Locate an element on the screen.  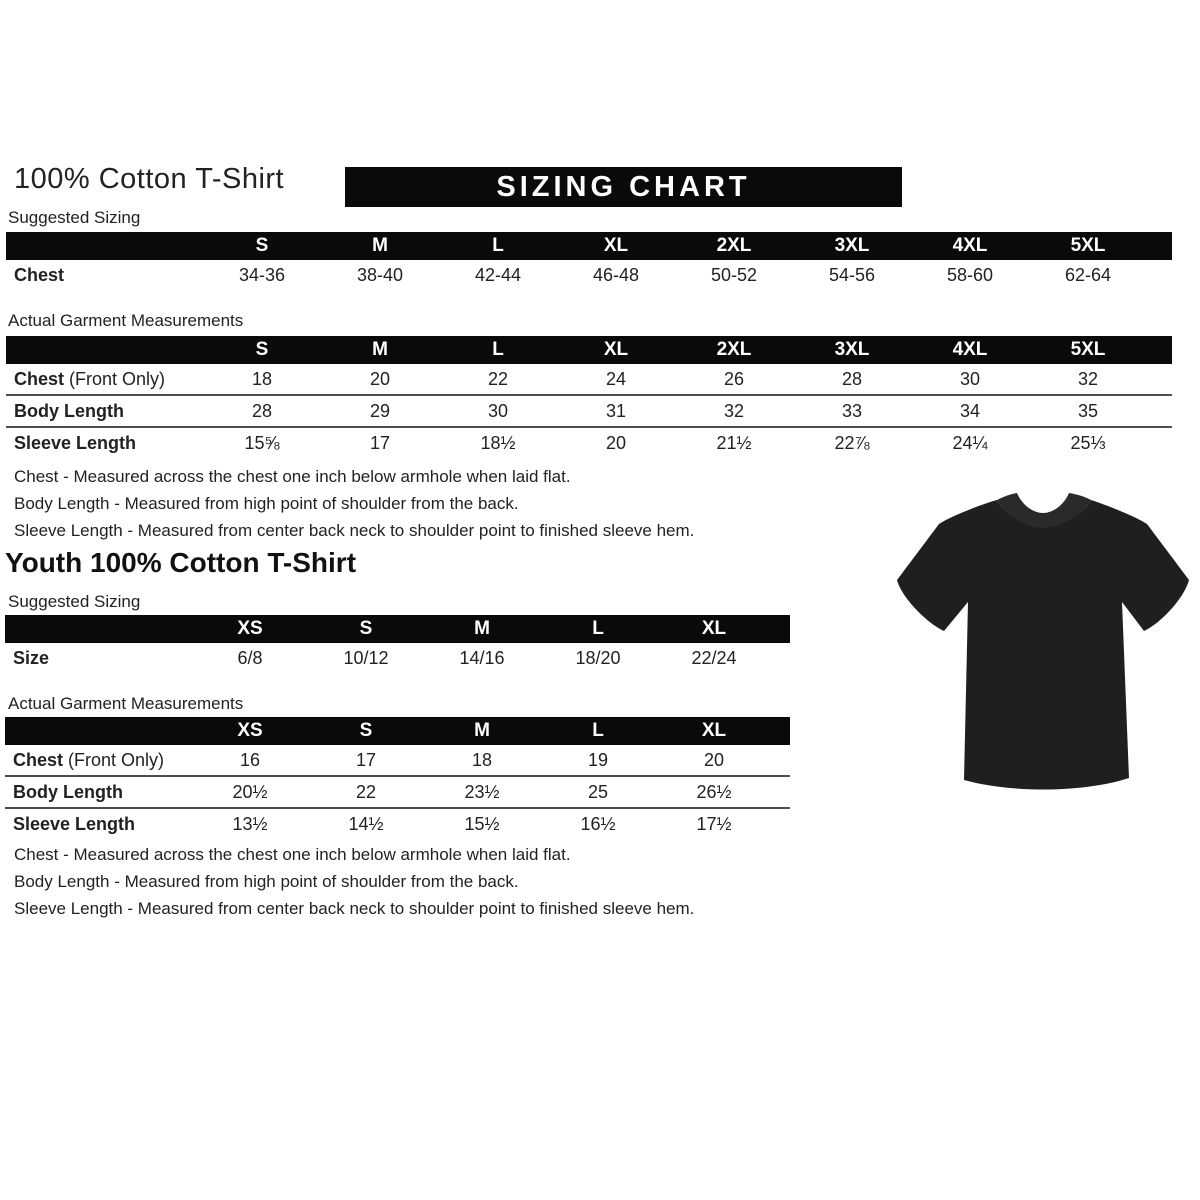
size-column-header: 5XL is located at coordinates (1088, 349).